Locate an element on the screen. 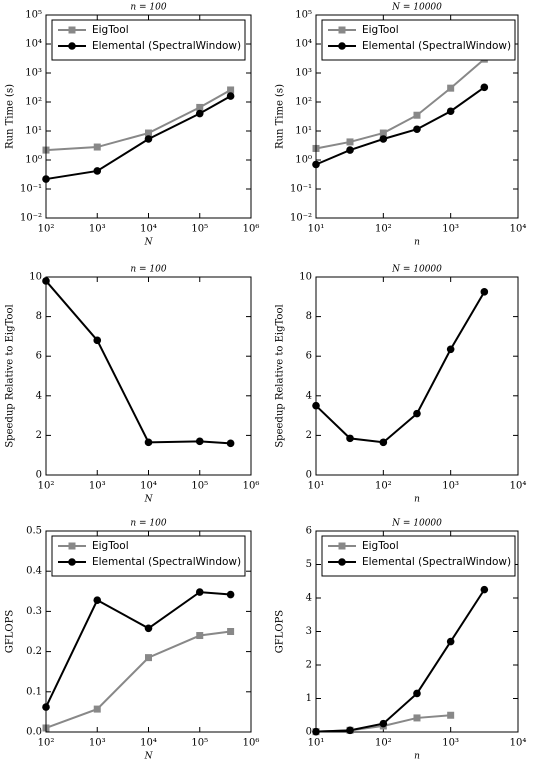  legend: EigTool Elemental (SpectralWindow) is located at coordinates (418, 40).